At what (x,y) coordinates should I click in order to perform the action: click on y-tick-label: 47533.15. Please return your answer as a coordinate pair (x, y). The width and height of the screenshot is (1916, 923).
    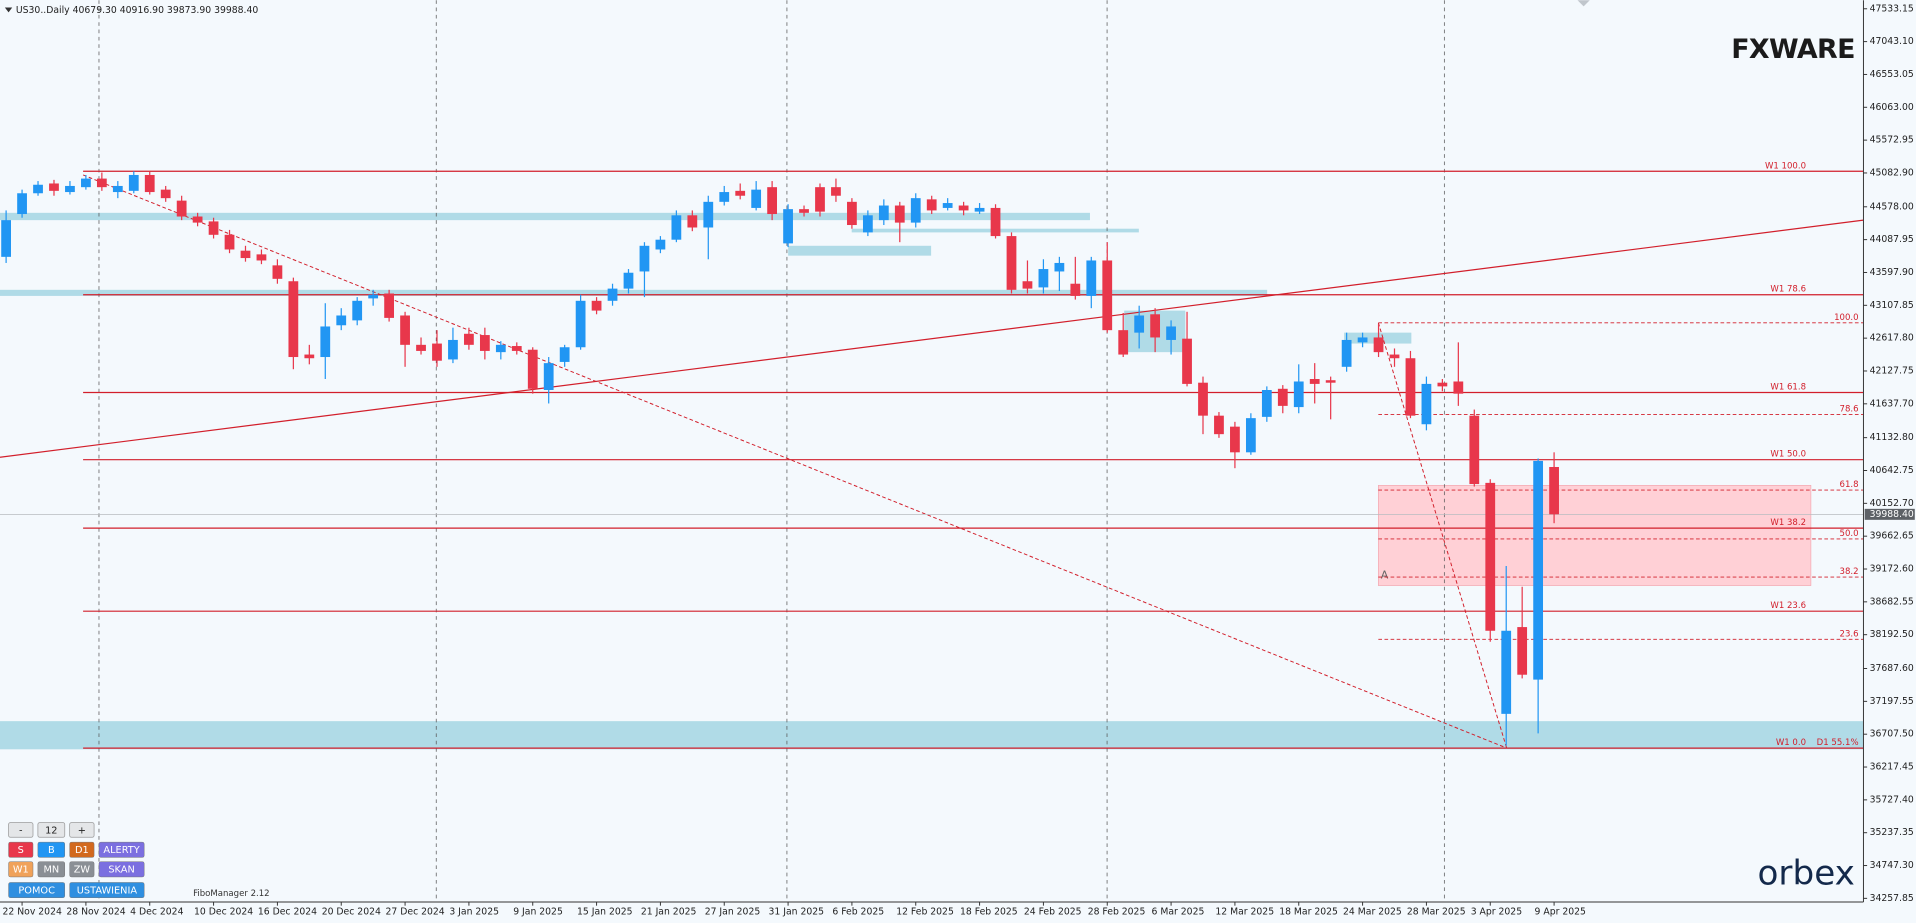
    Looking at the image, I should click on (1892, 8).